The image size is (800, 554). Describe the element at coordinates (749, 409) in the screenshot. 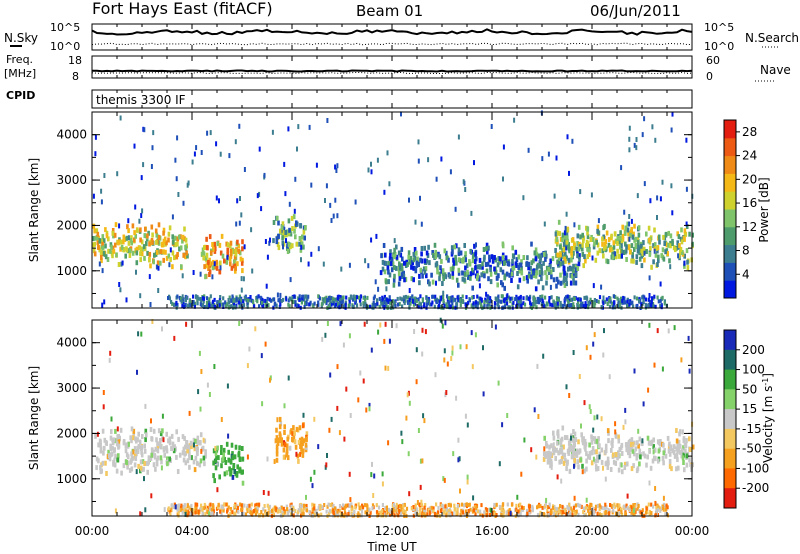

I see `velocity-colorbar-tick-label: 15` at that location.